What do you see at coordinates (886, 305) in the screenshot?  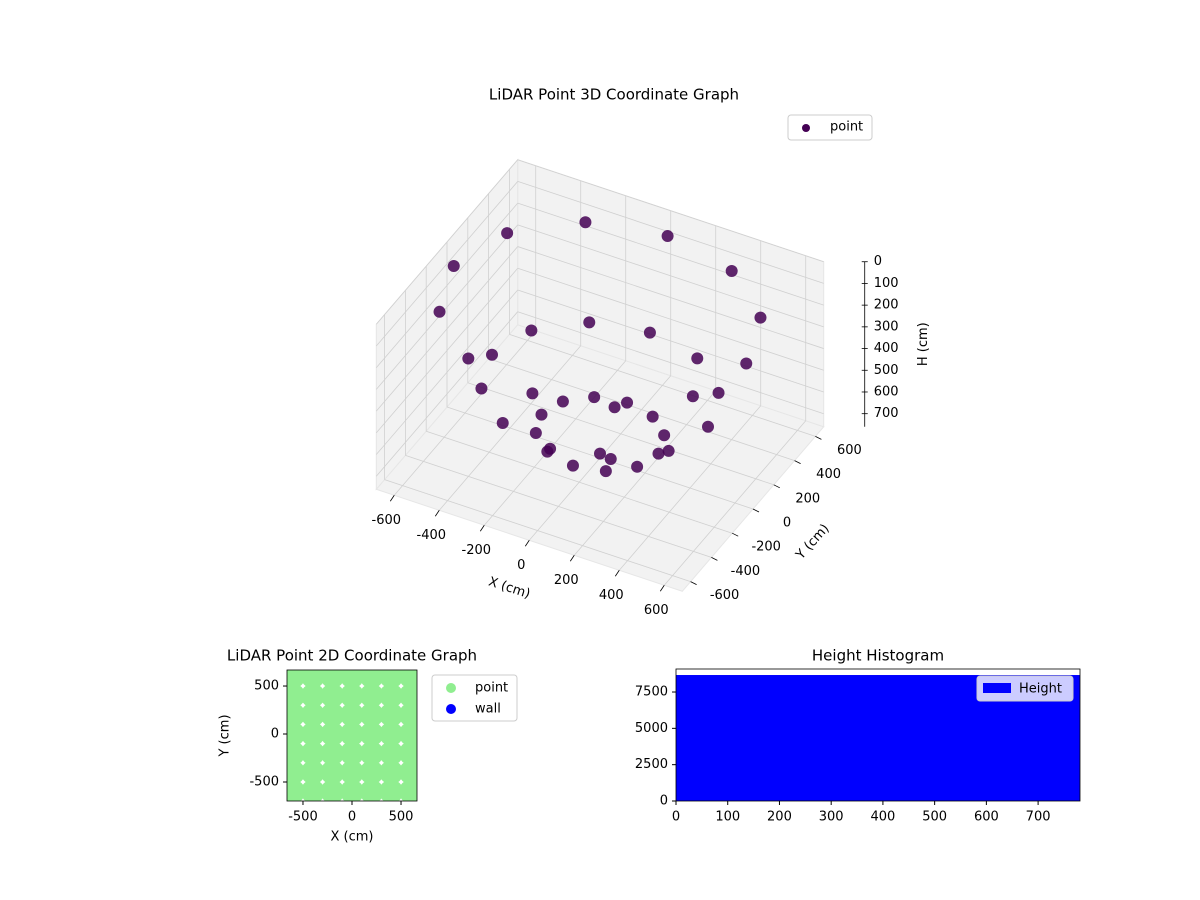 I see `z-tick-label: 200` at bounding box center [886, 305].